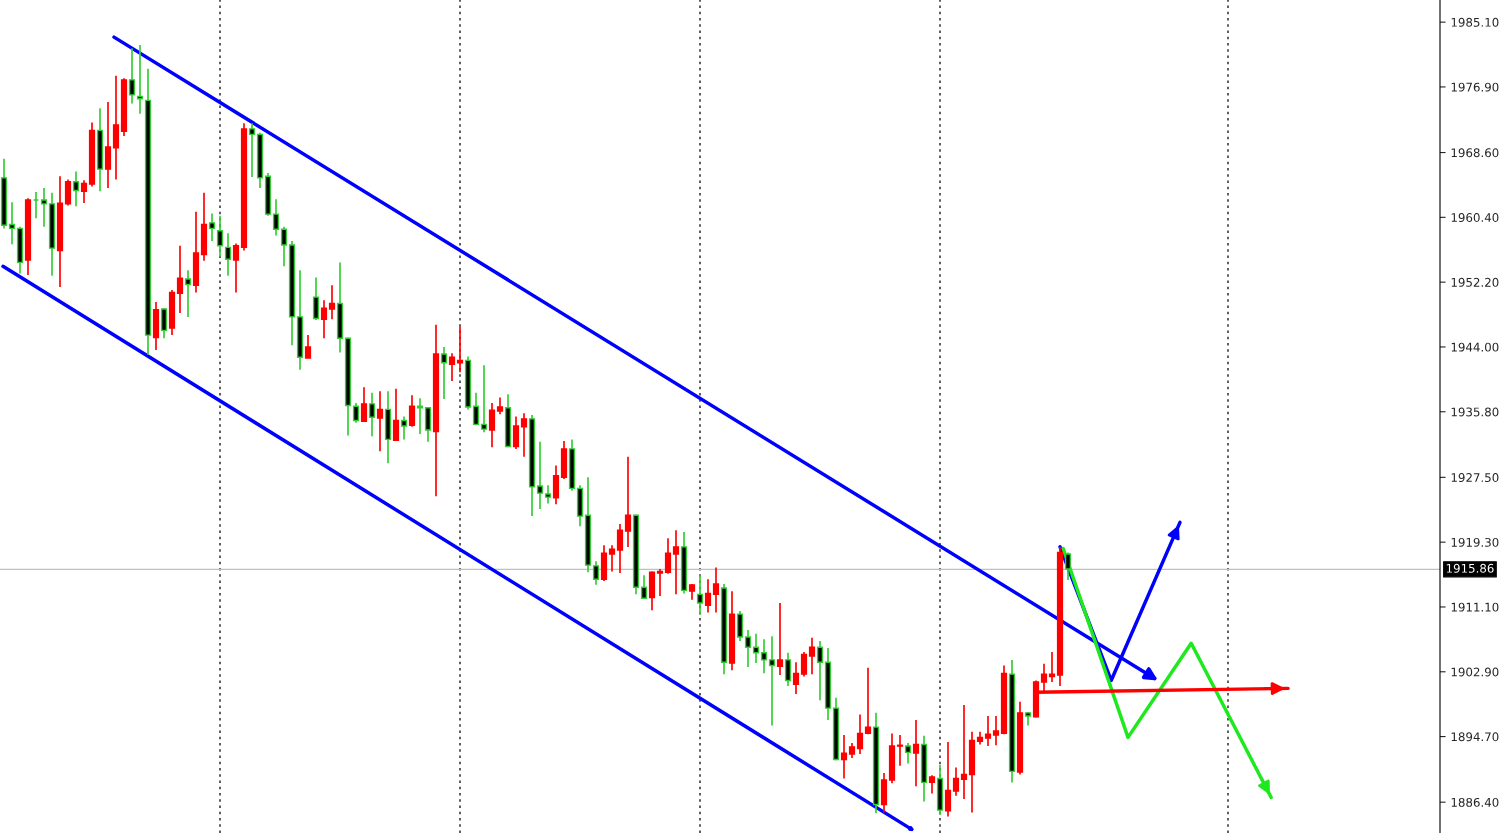  Describe the element at coordinates (1475, 217) in the screenshot. I see `y-tick-label: 1960.40` at that location.